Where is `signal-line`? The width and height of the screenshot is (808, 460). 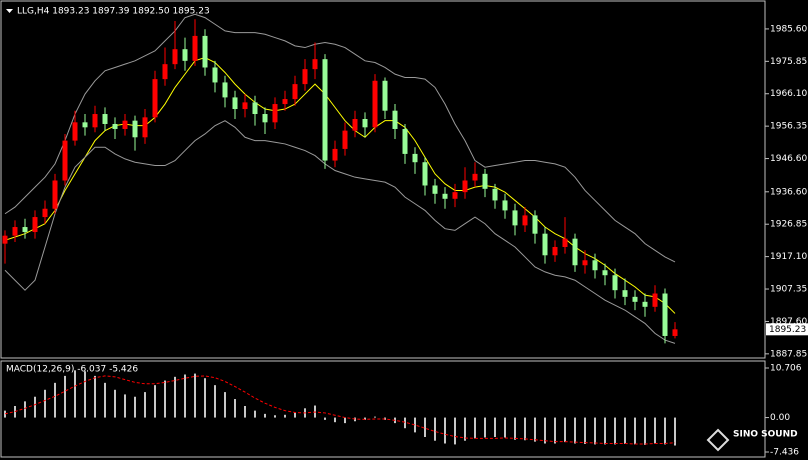 signal-line is located at coordinates (340, 410).